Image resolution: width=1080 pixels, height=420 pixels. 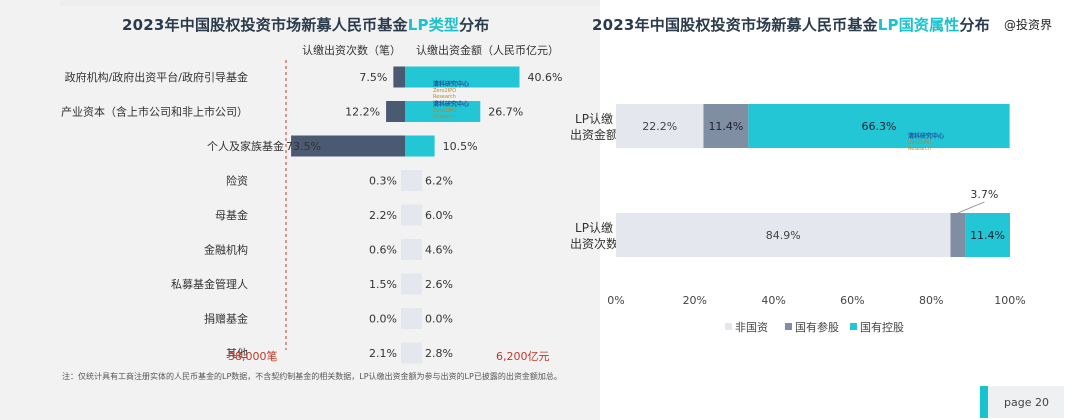 What do you see at coordinates (523, 356) in the screenshot?
I see `amount-total: 6,200亿元` at bounding box center [523, 356].